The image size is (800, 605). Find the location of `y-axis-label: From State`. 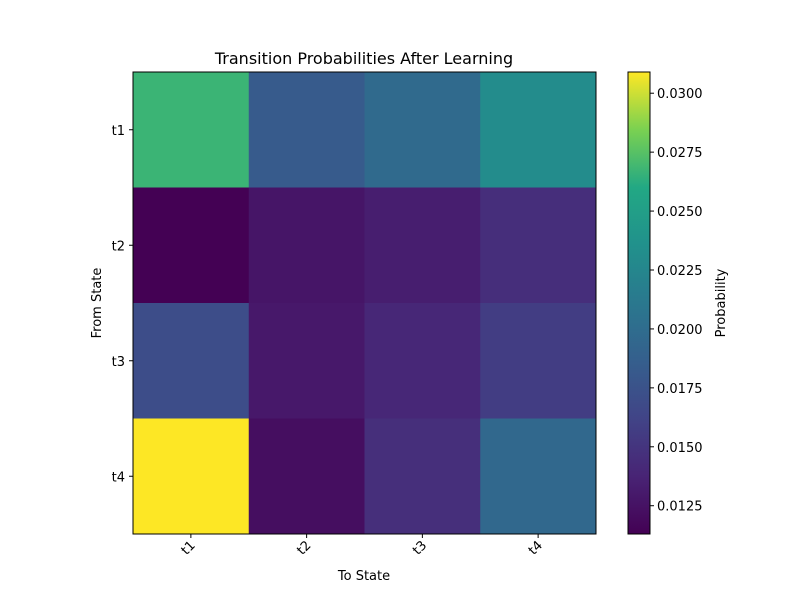

y-axis-label: From State is located at coordinates (97, 303).